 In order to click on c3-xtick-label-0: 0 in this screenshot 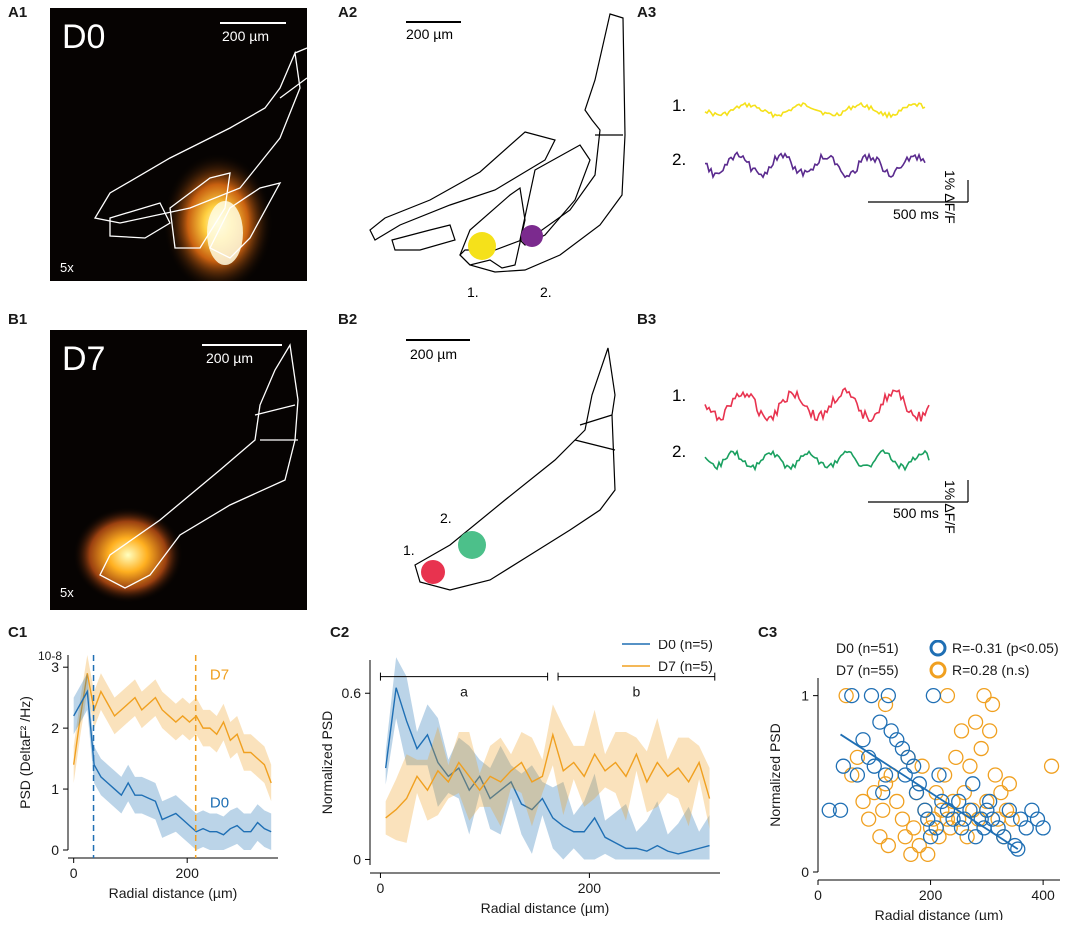, I will do `click(818, 895)`.